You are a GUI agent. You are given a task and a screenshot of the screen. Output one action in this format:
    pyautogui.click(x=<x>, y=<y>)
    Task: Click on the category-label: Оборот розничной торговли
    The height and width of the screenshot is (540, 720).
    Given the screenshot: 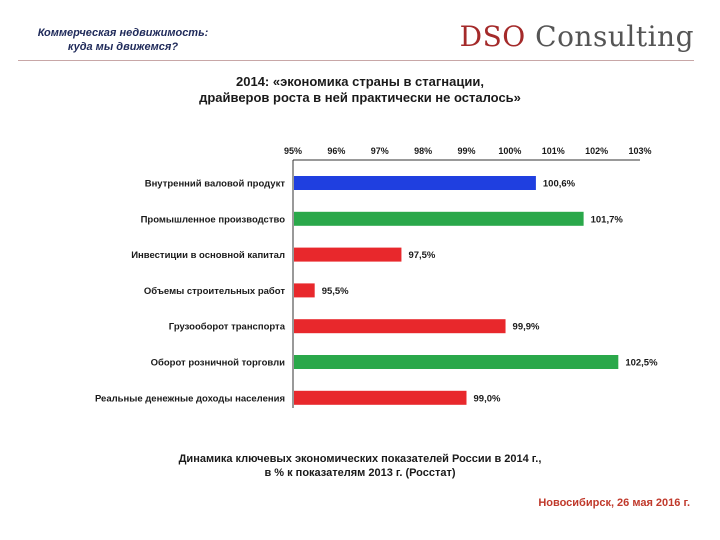 What is the action you would take?
    pyautogui.click(x=218, y=363)
    